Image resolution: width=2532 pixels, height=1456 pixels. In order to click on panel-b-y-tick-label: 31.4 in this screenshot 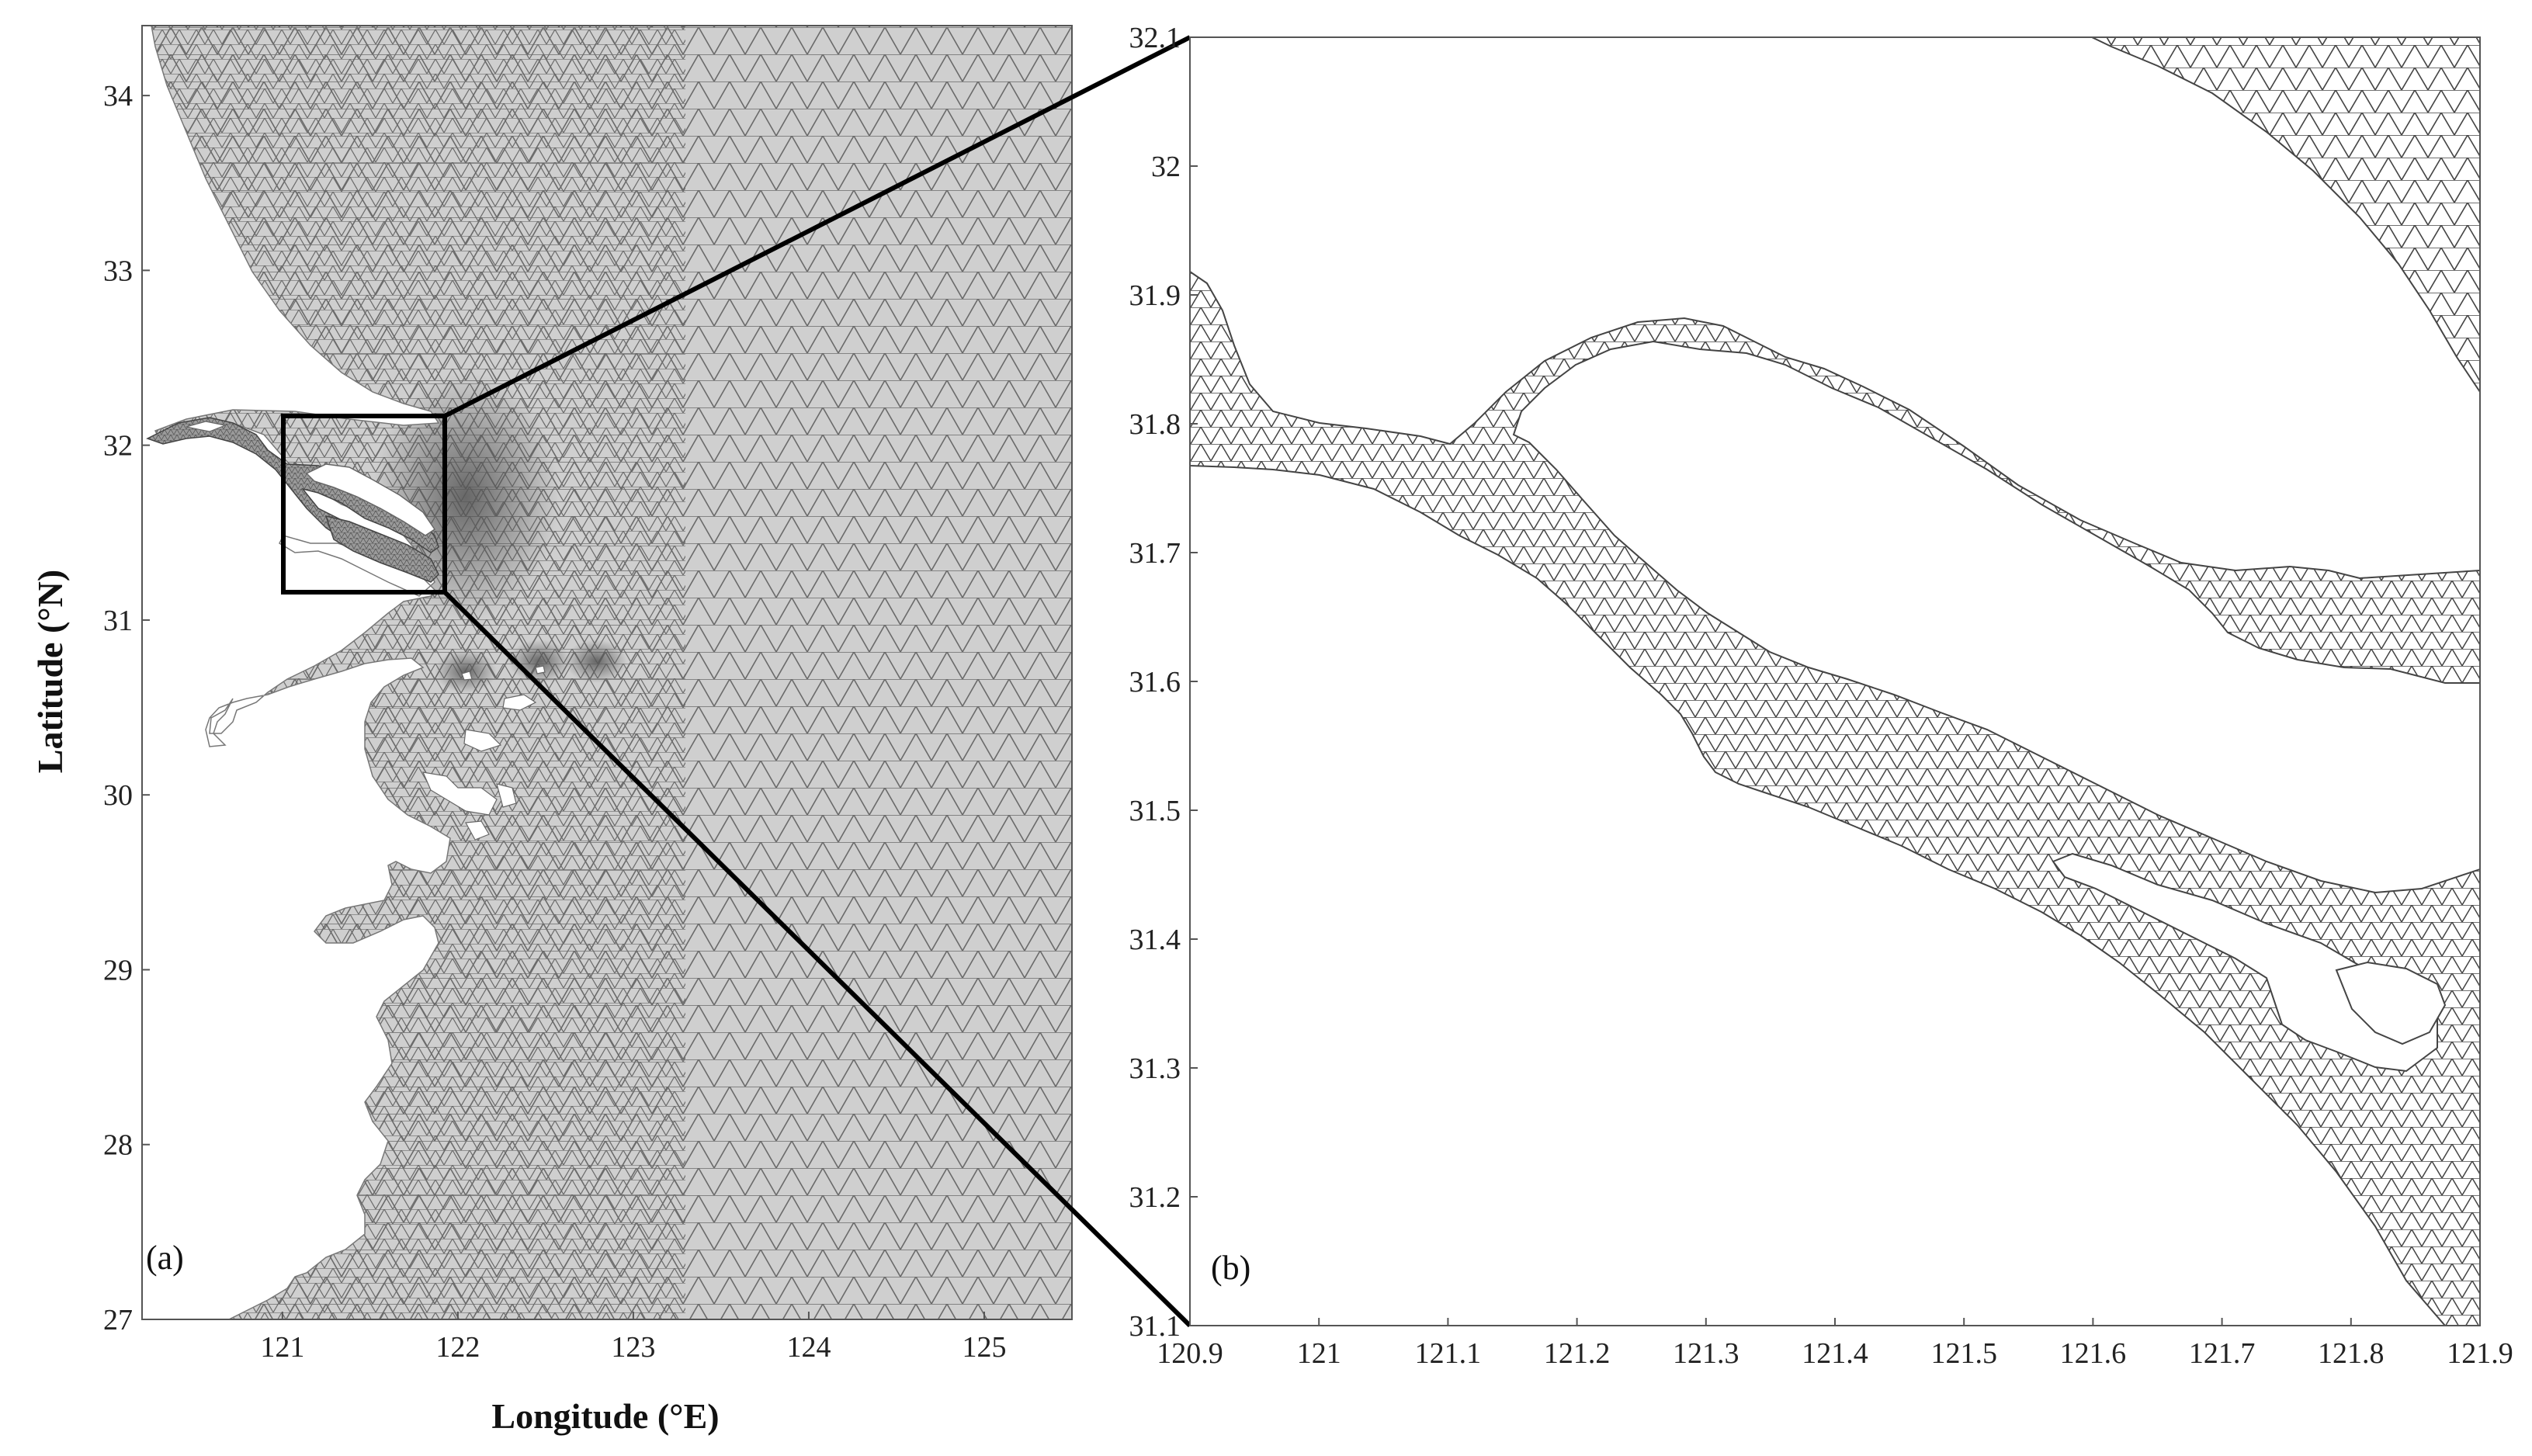, I will do `click(1155, 940)`.